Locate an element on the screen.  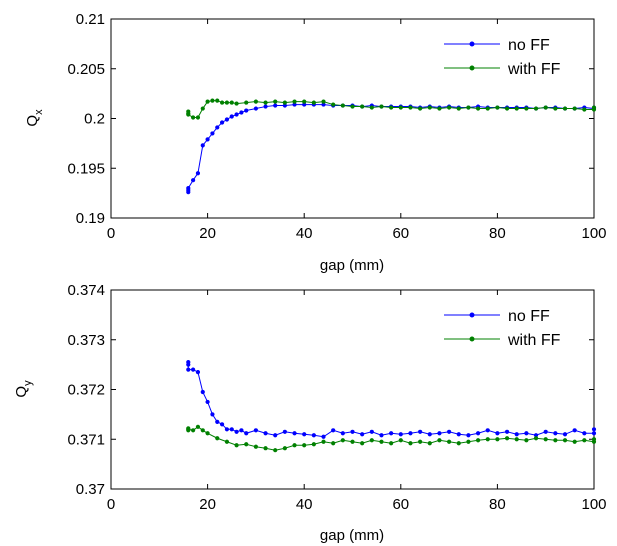
y-axis-label-qx-sub: x is located at coordinates (39, 112).